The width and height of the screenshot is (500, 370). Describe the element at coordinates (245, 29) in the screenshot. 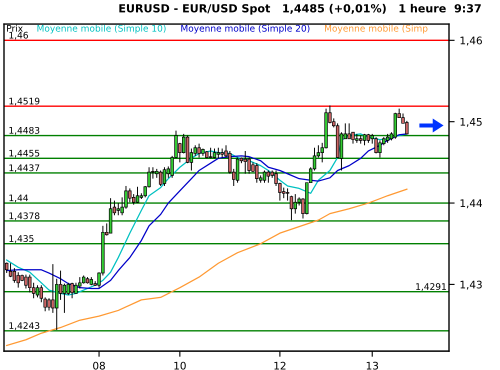

I see `text: Moyenne mobile (Simple 20)` at that location.